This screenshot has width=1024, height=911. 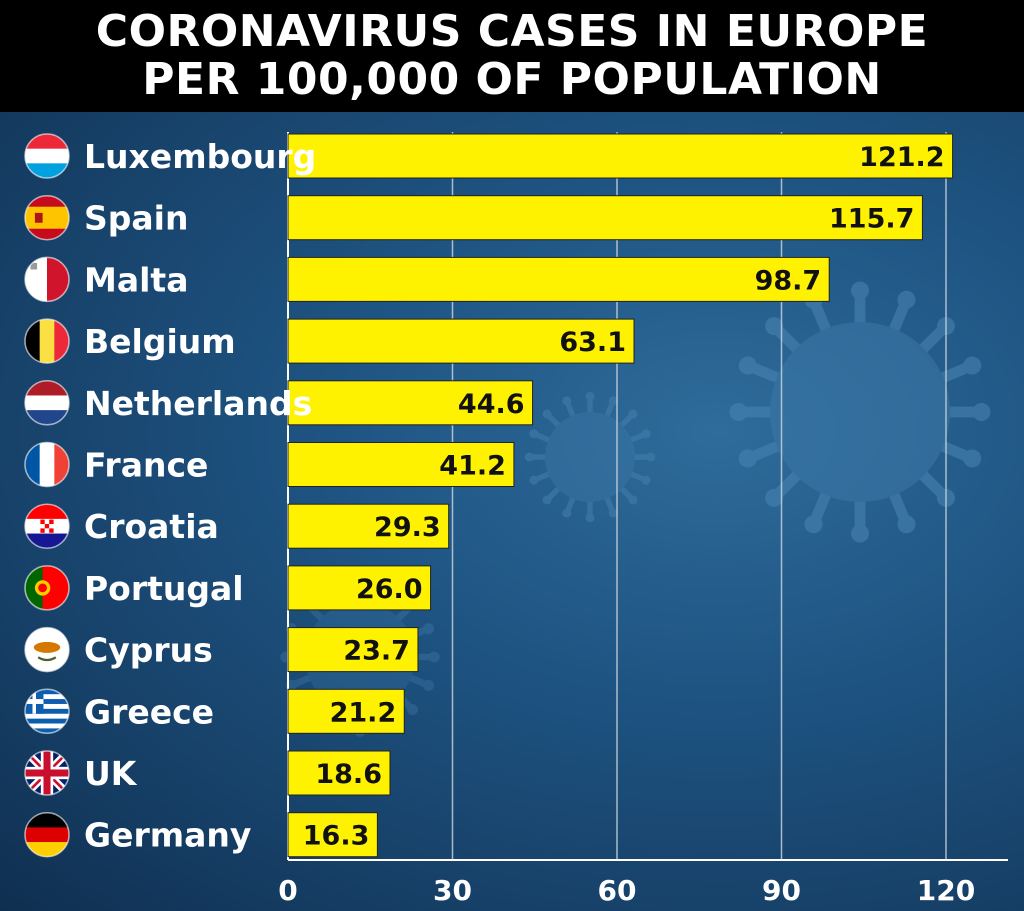 What do you see at coordinates (151, 526) in the screenshot?
I see `category-label: Croatia` at bounding box center [151, 526].